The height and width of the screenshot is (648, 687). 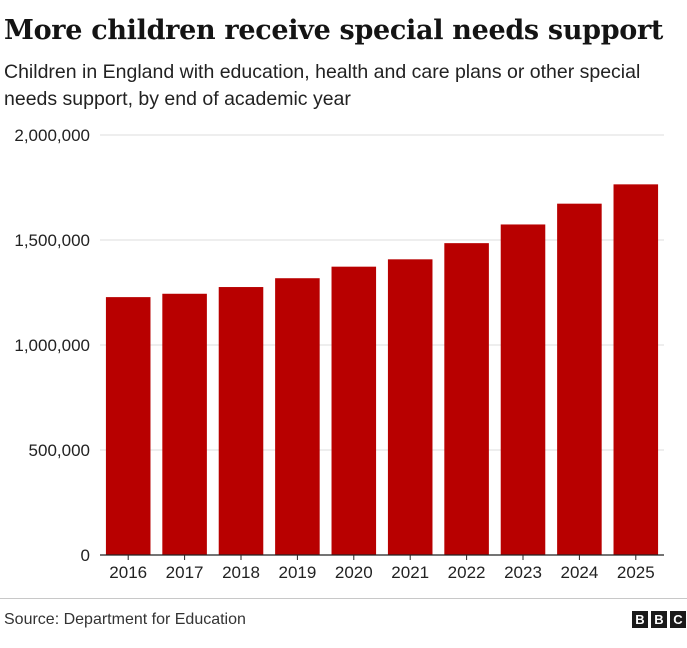 What do you see at coordinates (636, 572) in the screenshot?
I see `x-tick-label: 2025` at bounding box center [636, 572].